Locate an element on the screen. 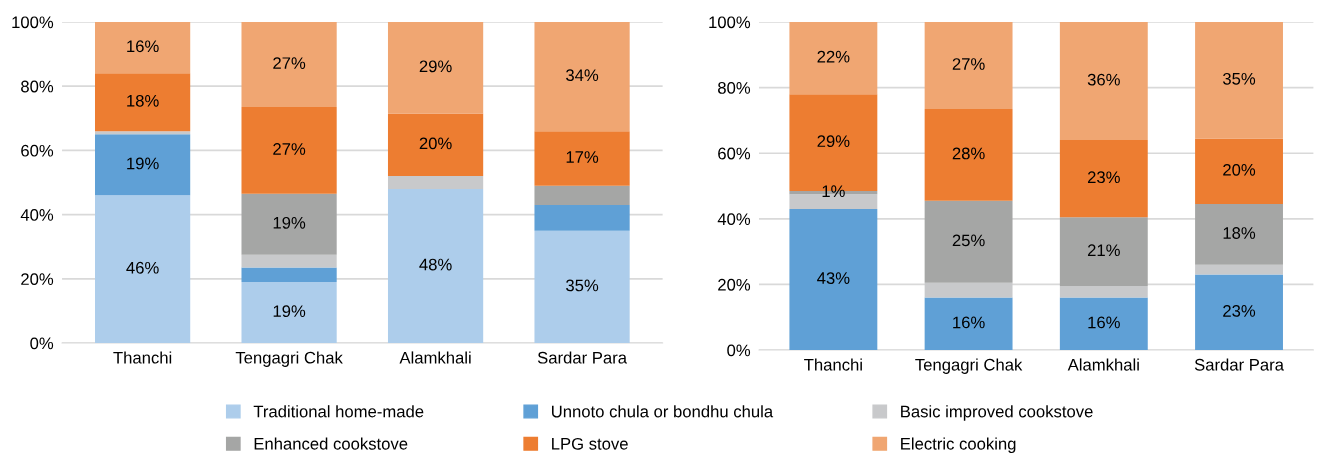  data-label: 21% is located at coordinates (1103, 250).